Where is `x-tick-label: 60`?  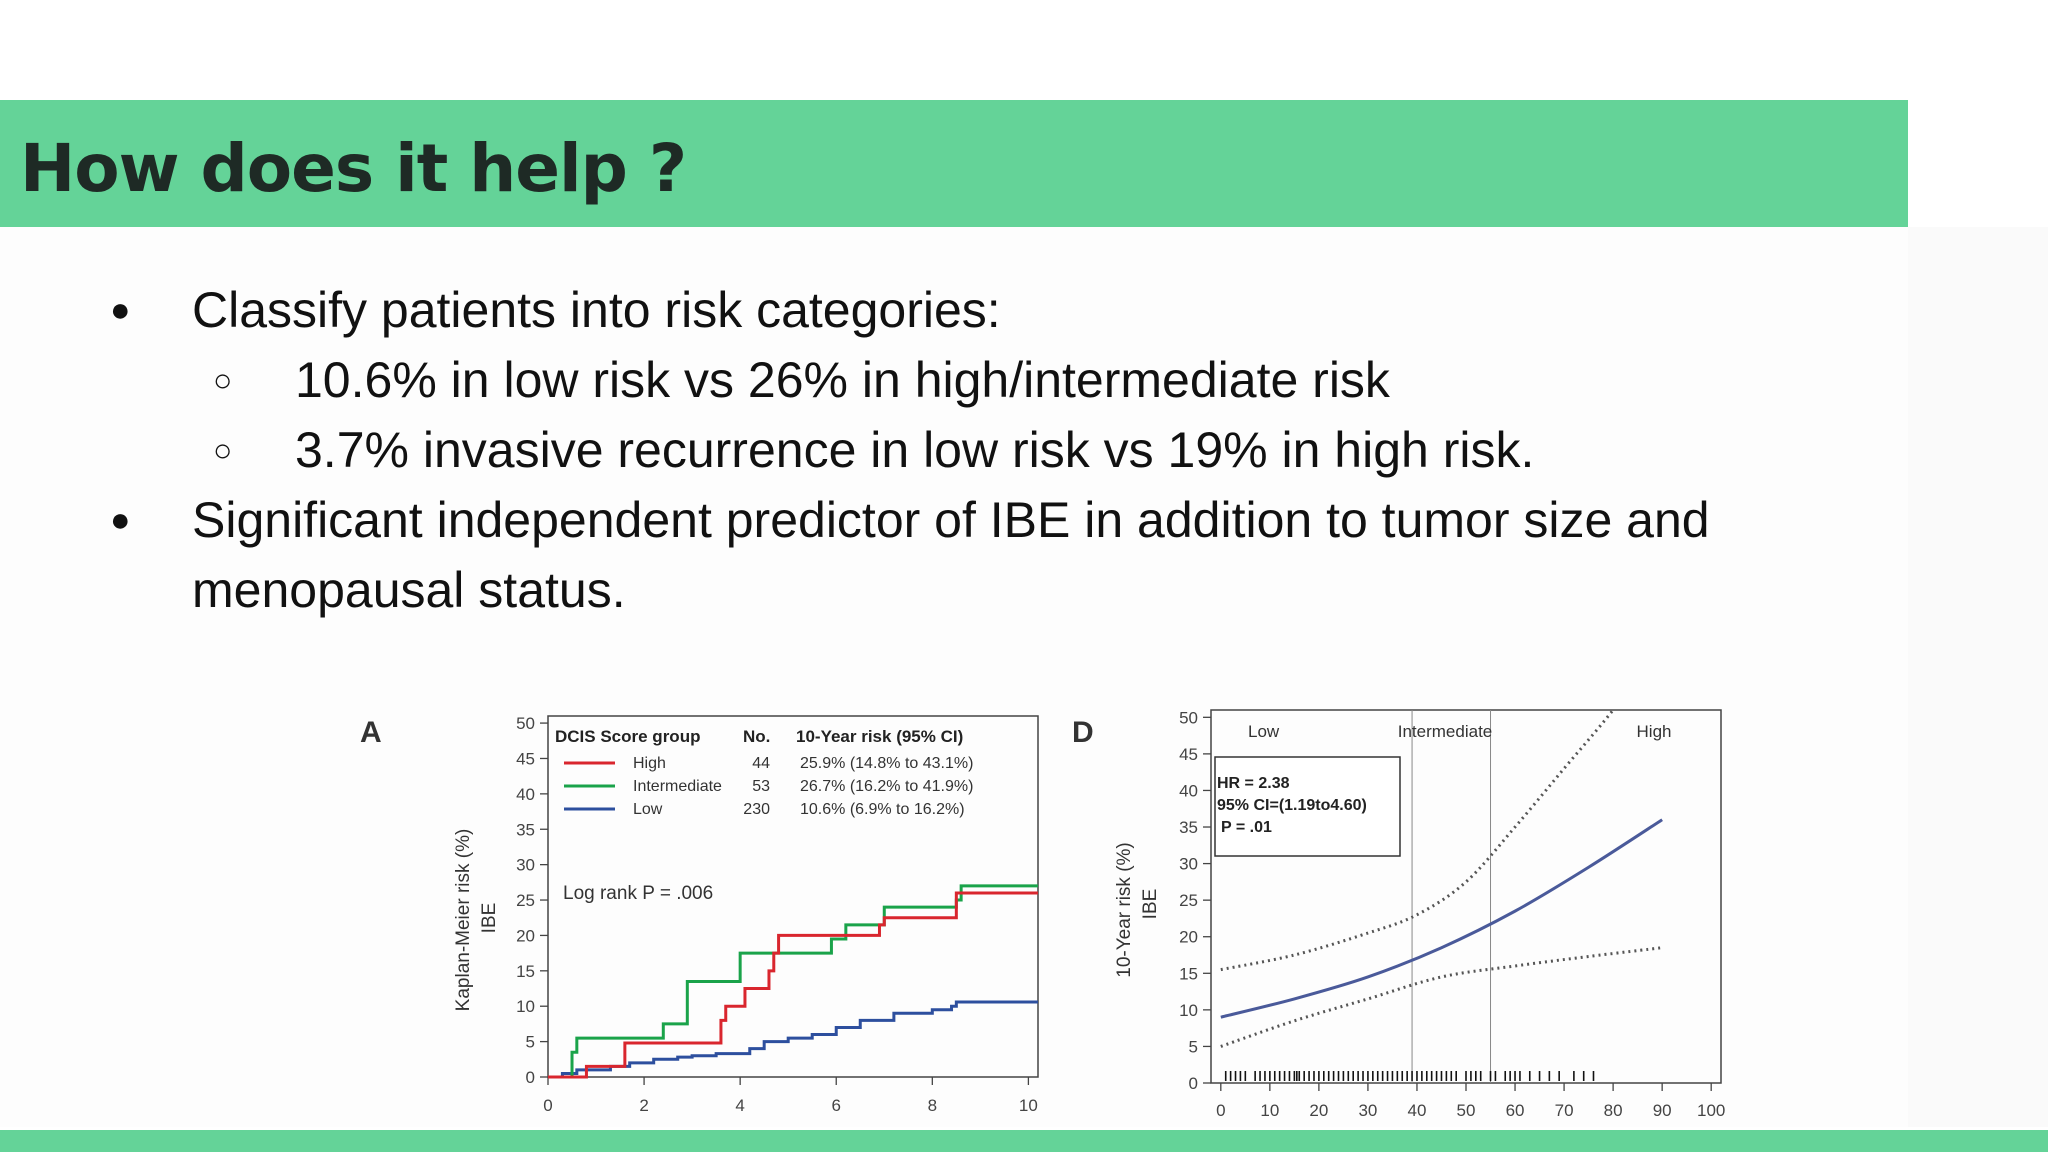
x-tick-label: 60 is located at coordinates (1515, 1110).